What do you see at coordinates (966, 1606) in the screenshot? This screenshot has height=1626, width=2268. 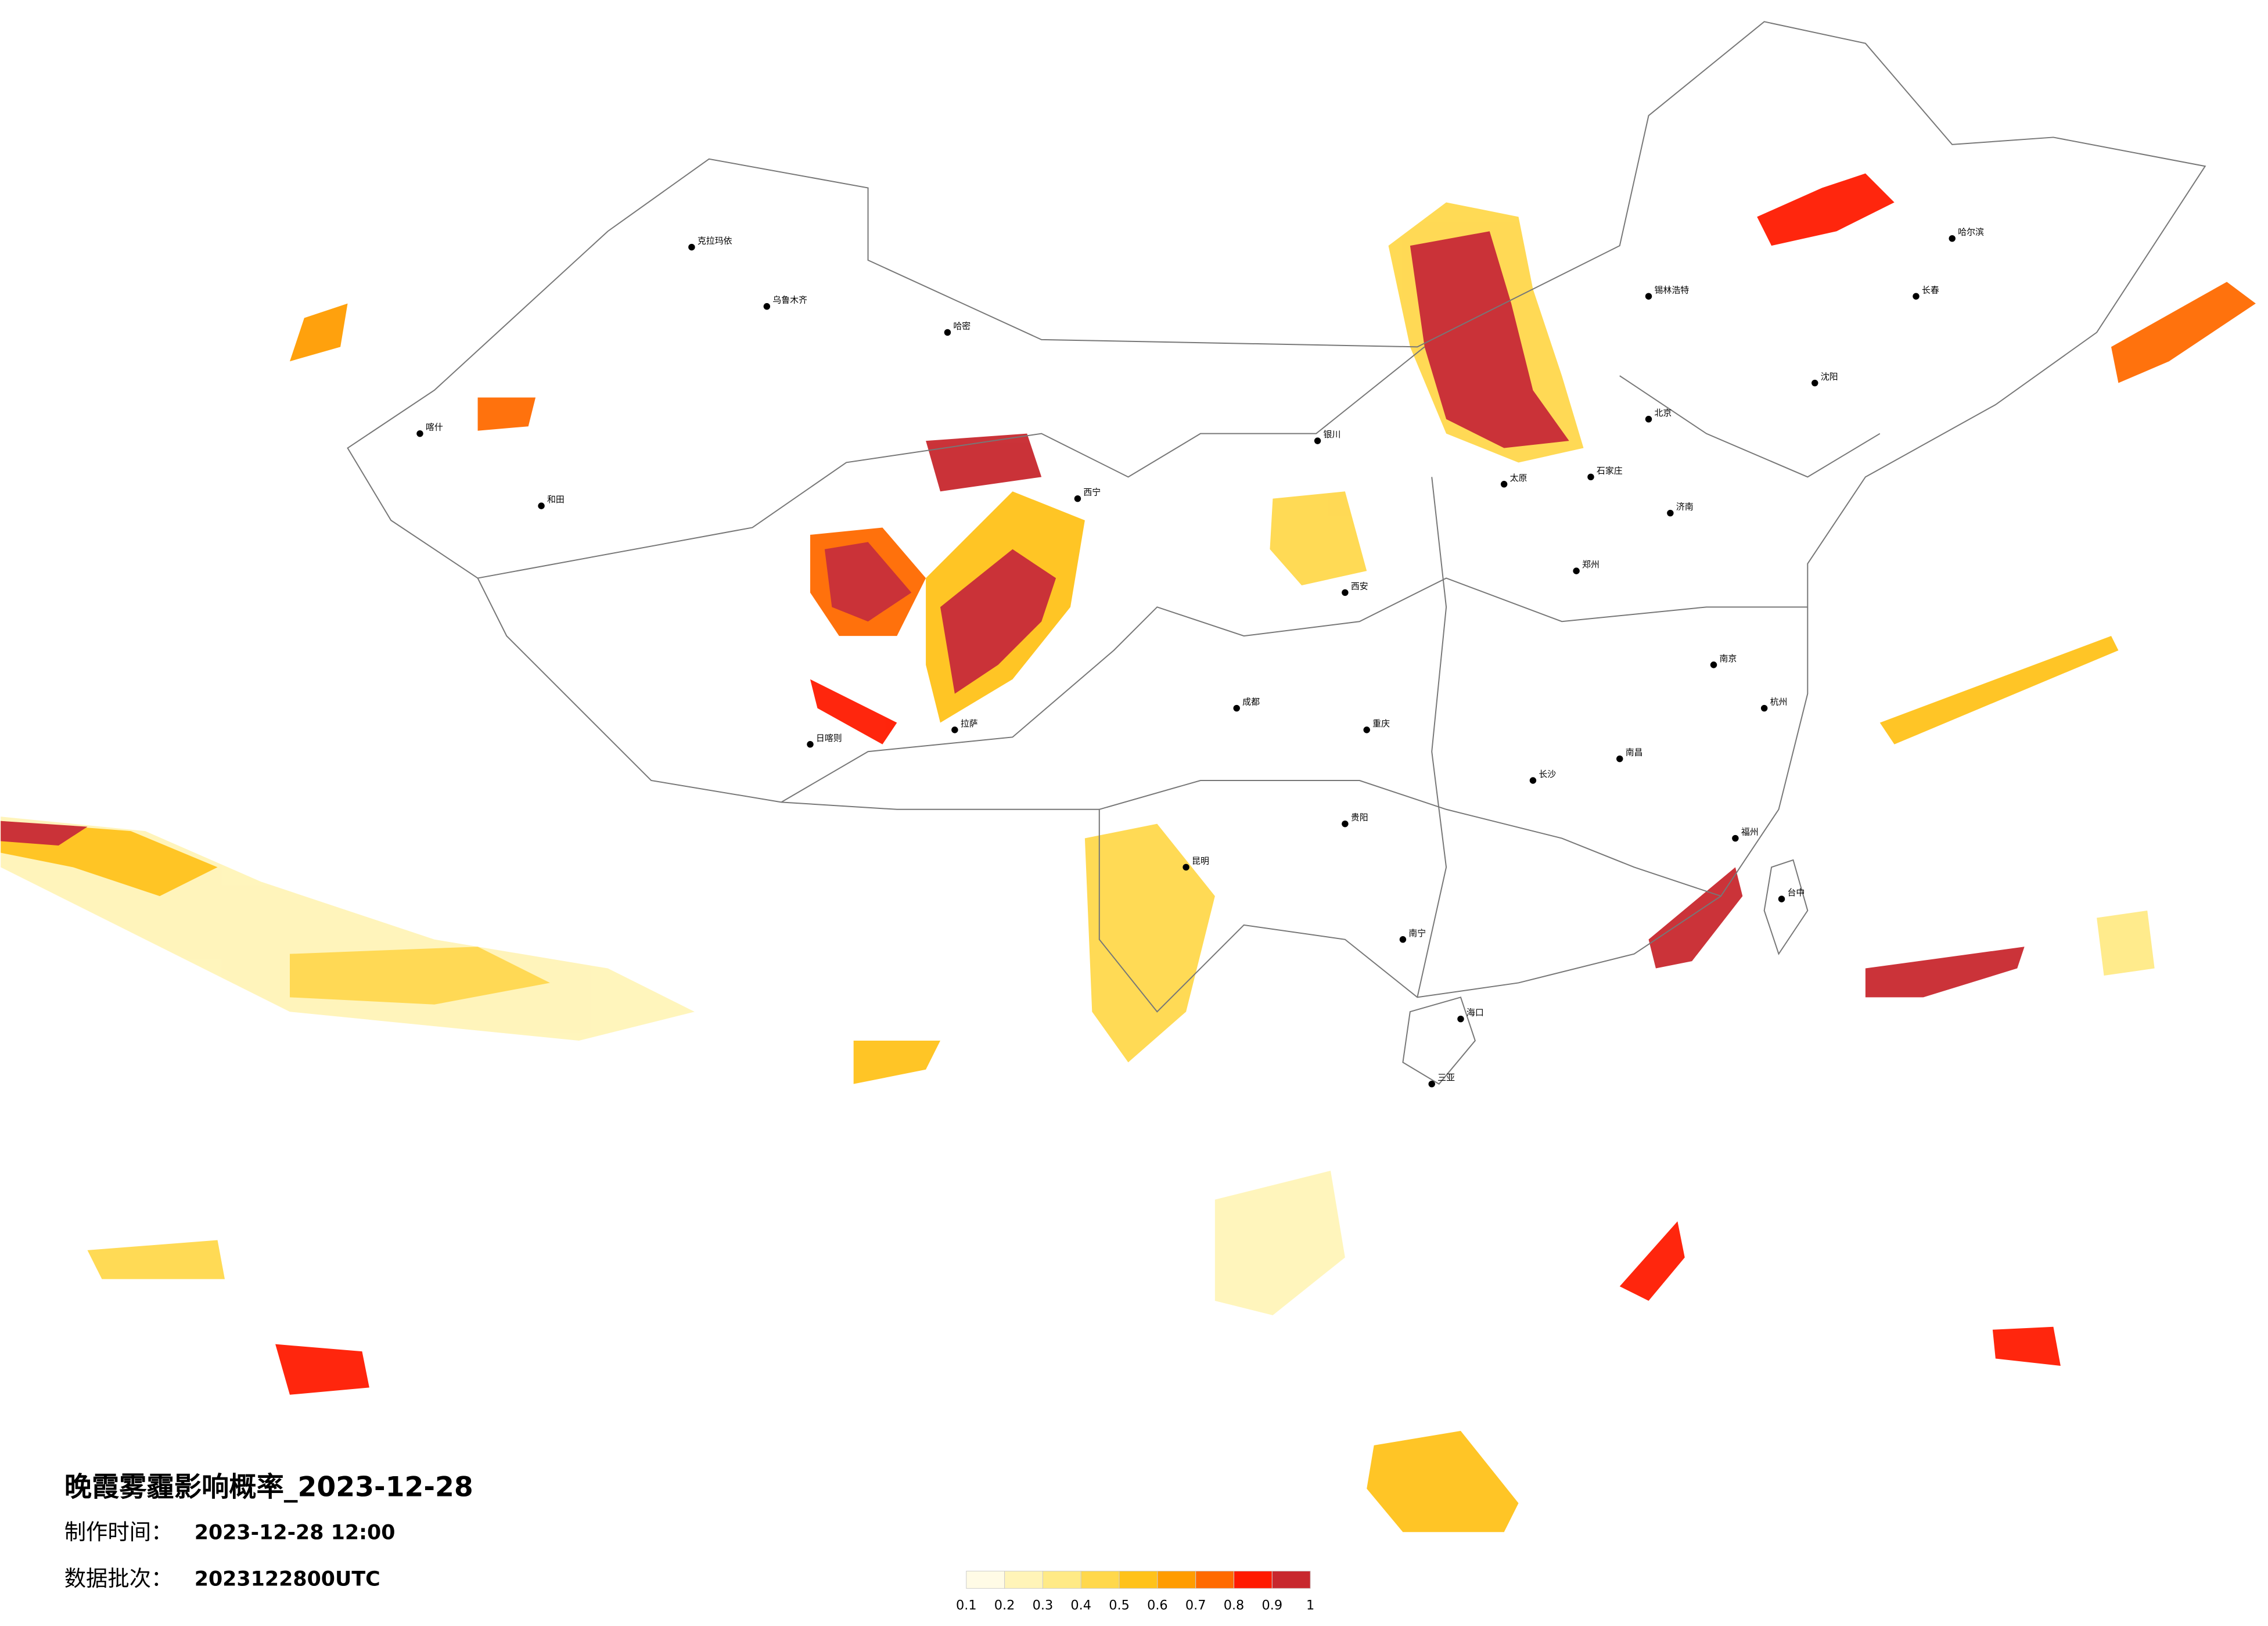 I see `legend-tick-label: 0.1` at bounding box center [966, 1606].